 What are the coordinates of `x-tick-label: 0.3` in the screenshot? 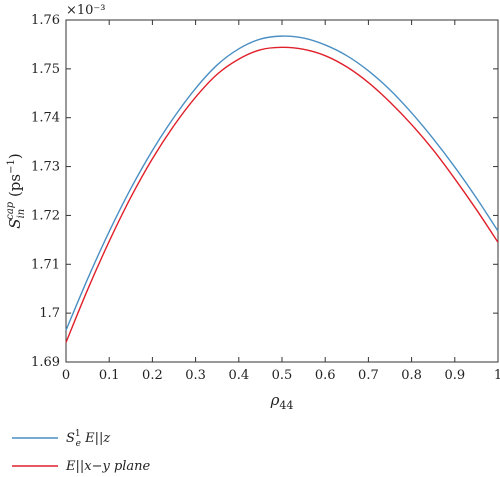 It's located at (195, 375).